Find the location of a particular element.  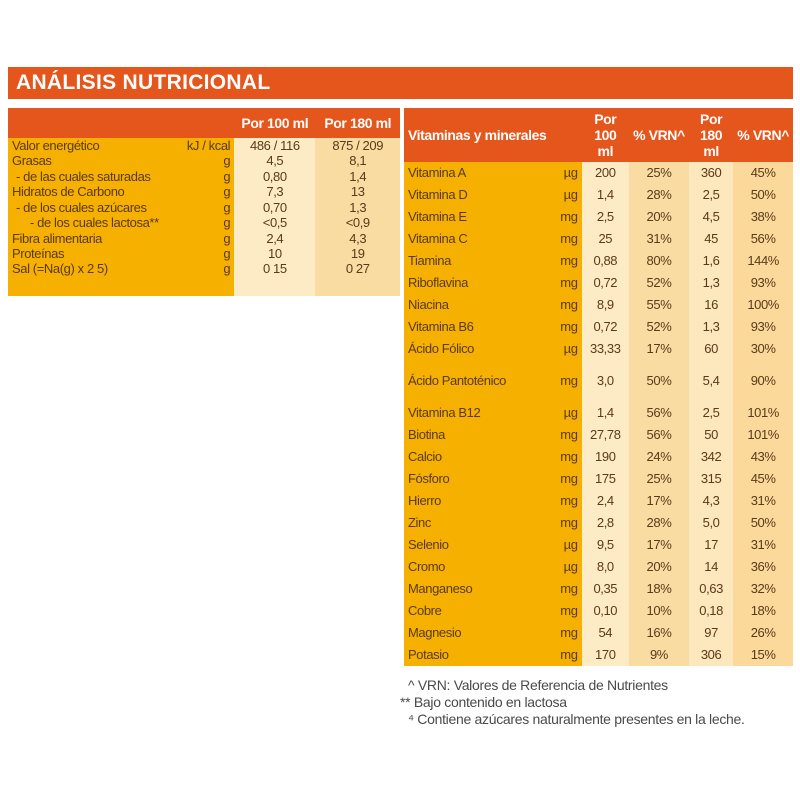

nutrient-name: Selenio is located at coordinates (477, 545).